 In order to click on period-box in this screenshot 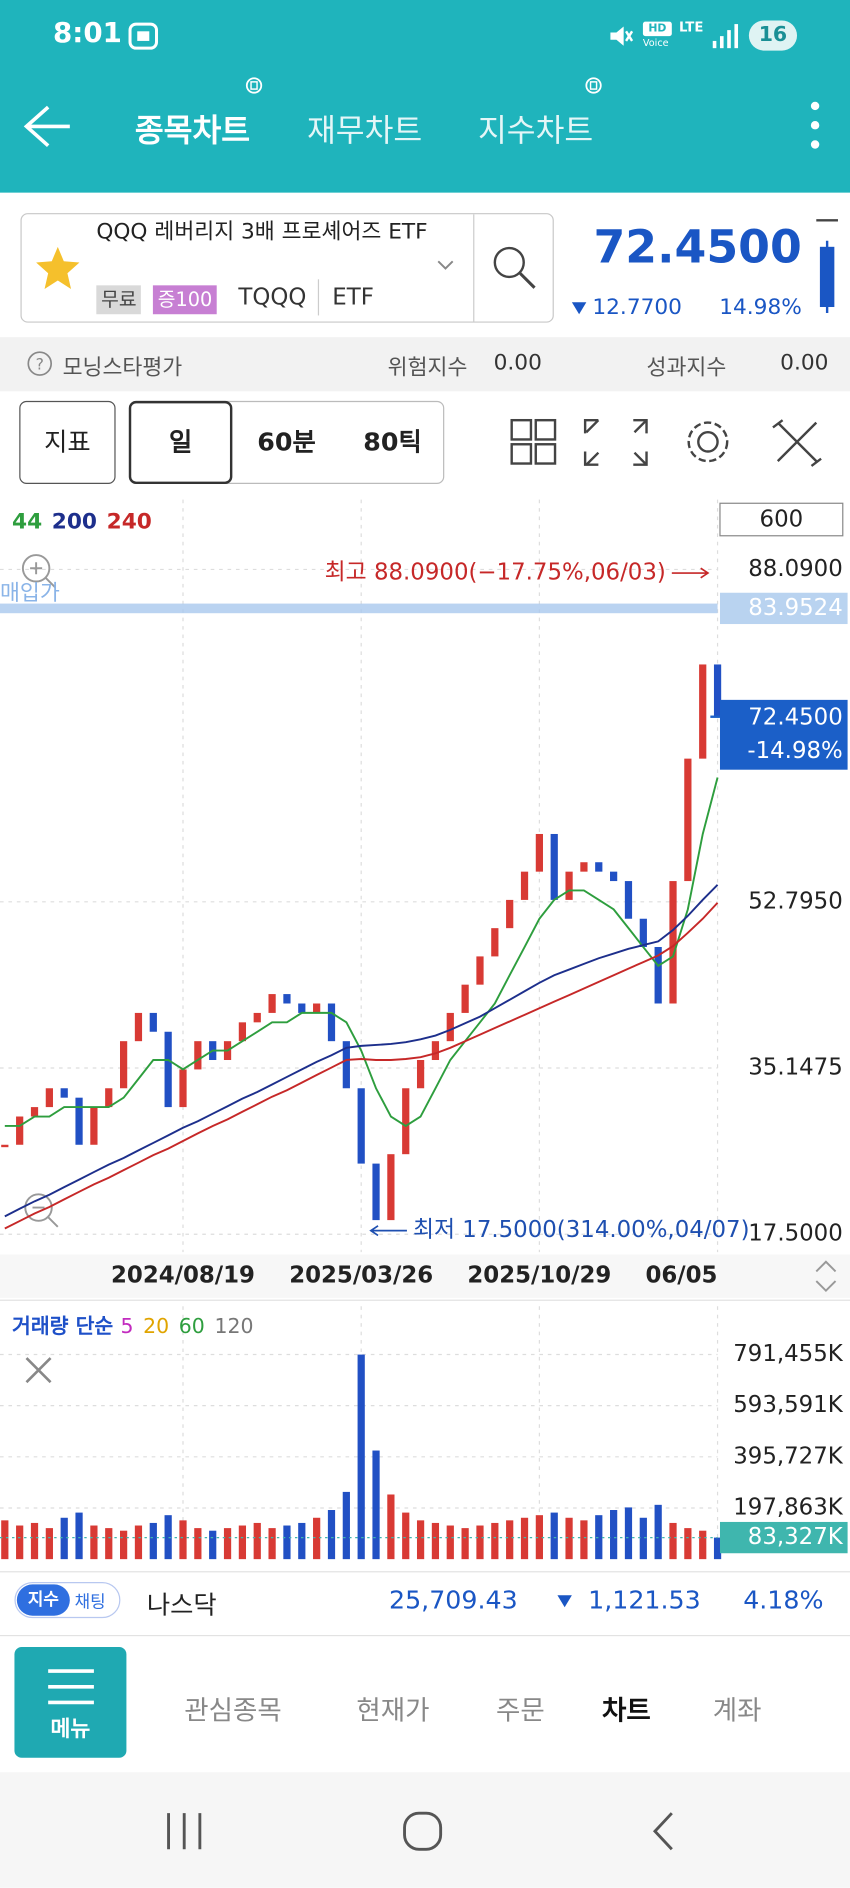, I will do `click(781, 519)`.